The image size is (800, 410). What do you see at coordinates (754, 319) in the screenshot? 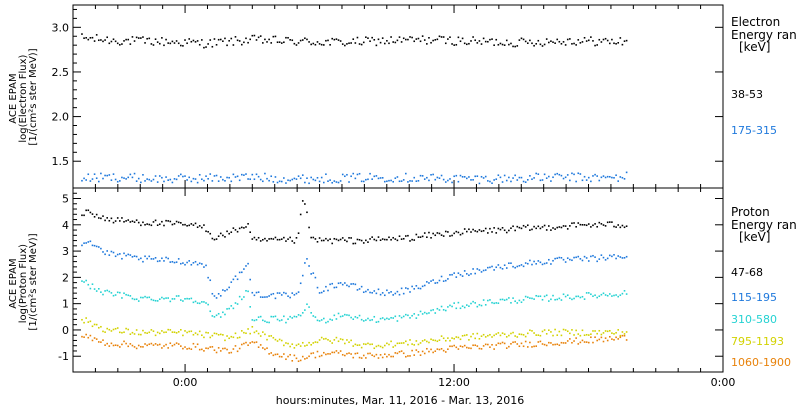
I see `proton-legend-entry-2: 310-580` at bounding box center [754, 319].